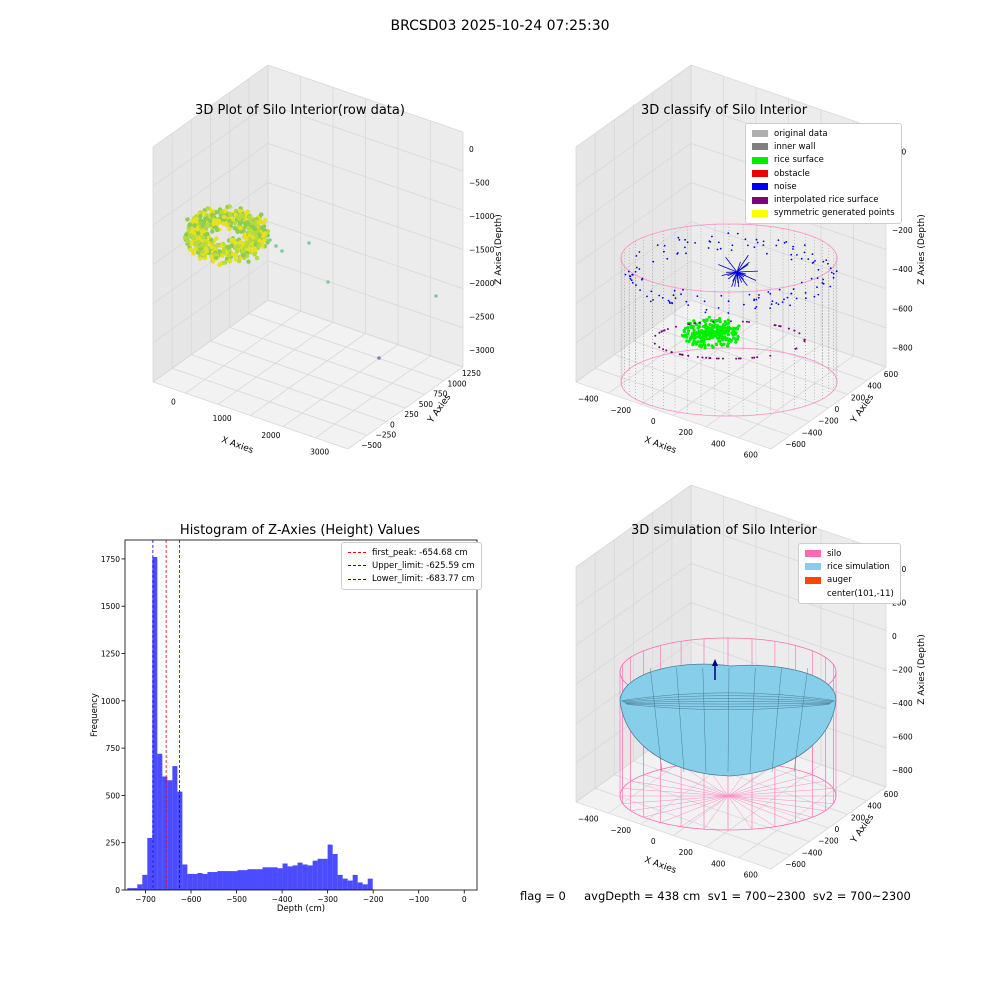 This screenshot has height=1000, width=1000. Describe the element at coordinates (732, 273) in the screenshot. I see `noise-cluster-line` at that location.